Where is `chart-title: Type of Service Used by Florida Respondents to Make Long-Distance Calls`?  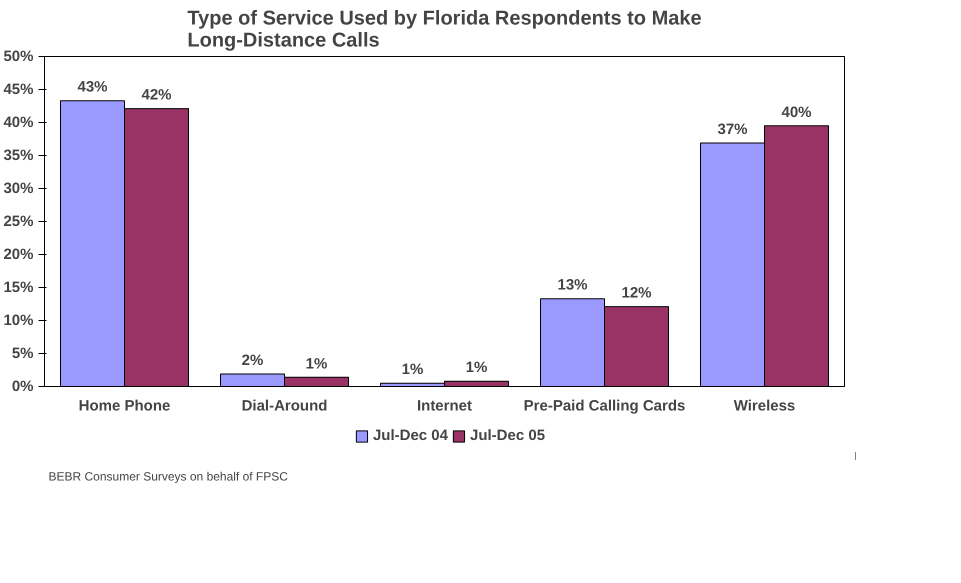
chart-title: Type of Service Used by Florida Respondents to Make Long-Distance Calls is located at coordinates (444, 30).